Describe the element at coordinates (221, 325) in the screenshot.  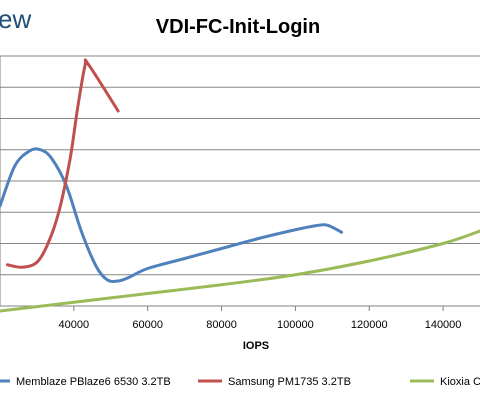
I see `x-tick-label: 80000` at that location.